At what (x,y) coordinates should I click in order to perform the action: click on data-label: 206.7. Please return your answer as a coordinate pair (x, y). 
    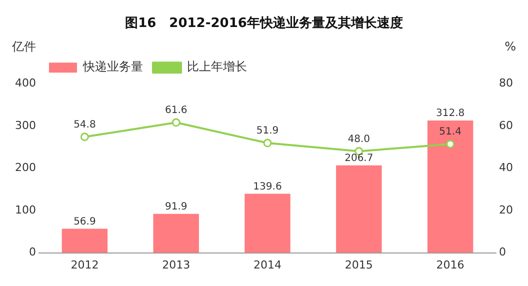
    Looking at the image, I should click on (359, 158).